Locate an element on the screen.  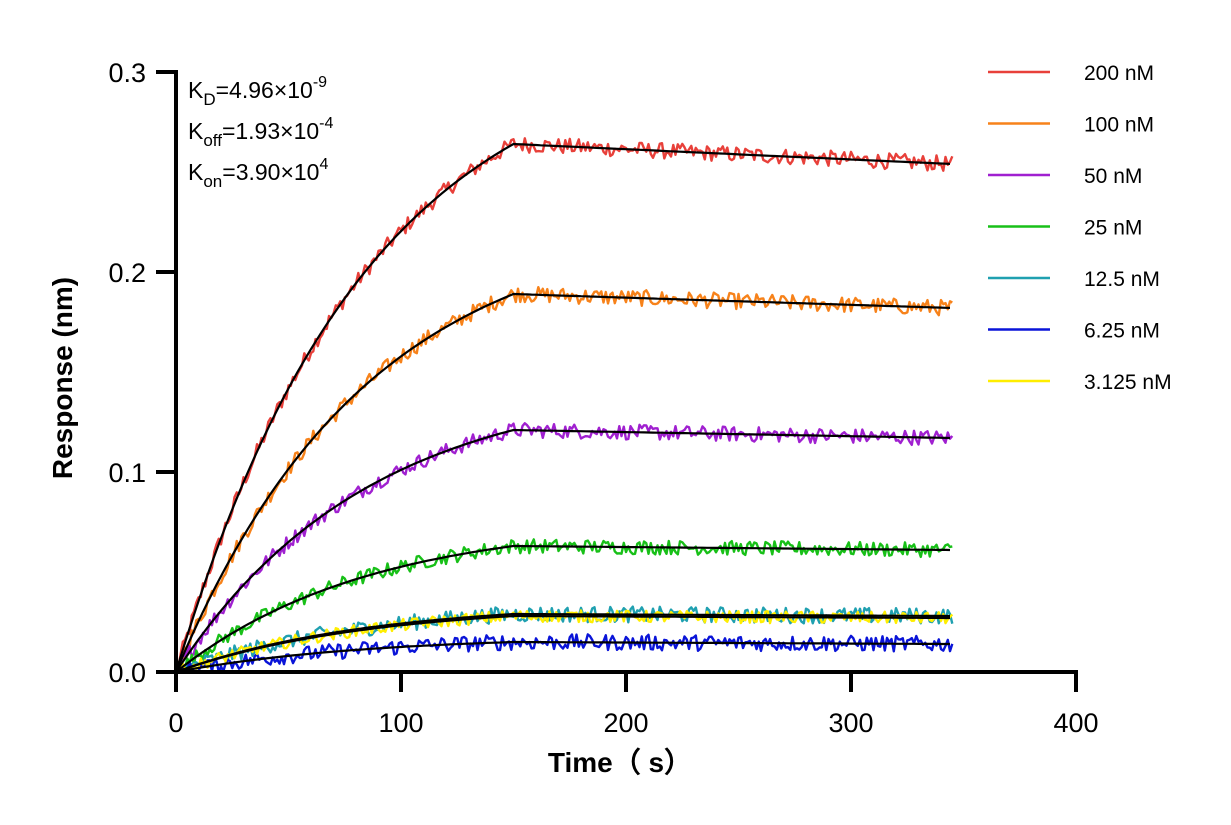
legend-label: 3.125 nM is located at coordinates (1128, 382).